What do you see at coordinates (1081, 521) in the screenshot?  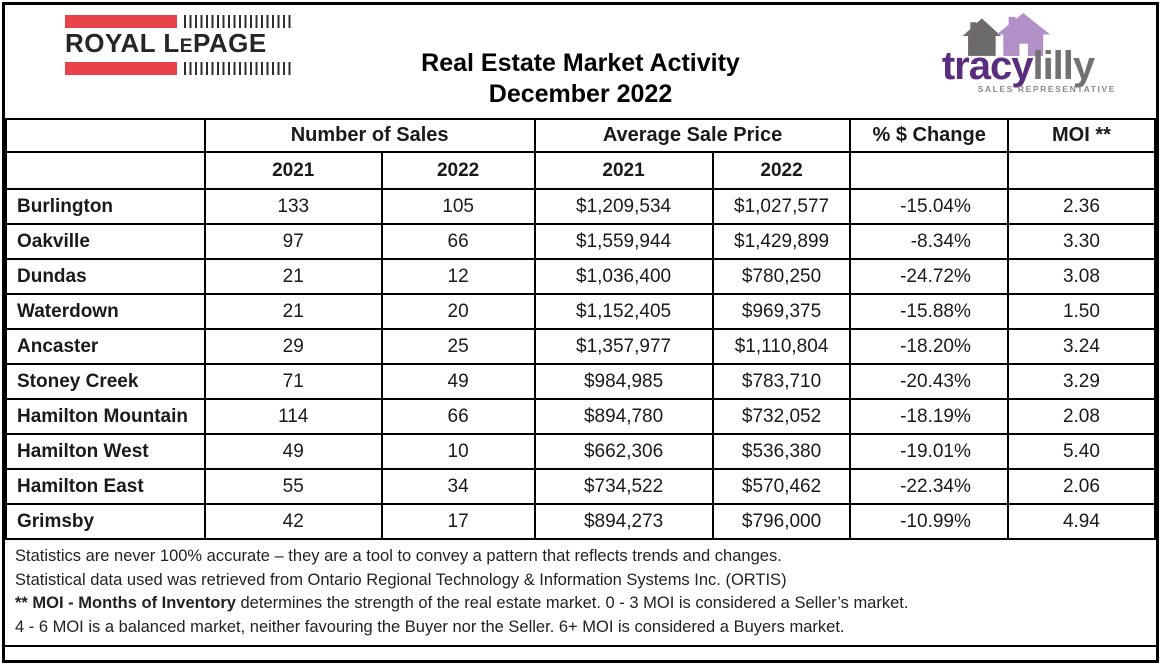 I see `moi-value: 4.94` at bounding box center [1081, 521].